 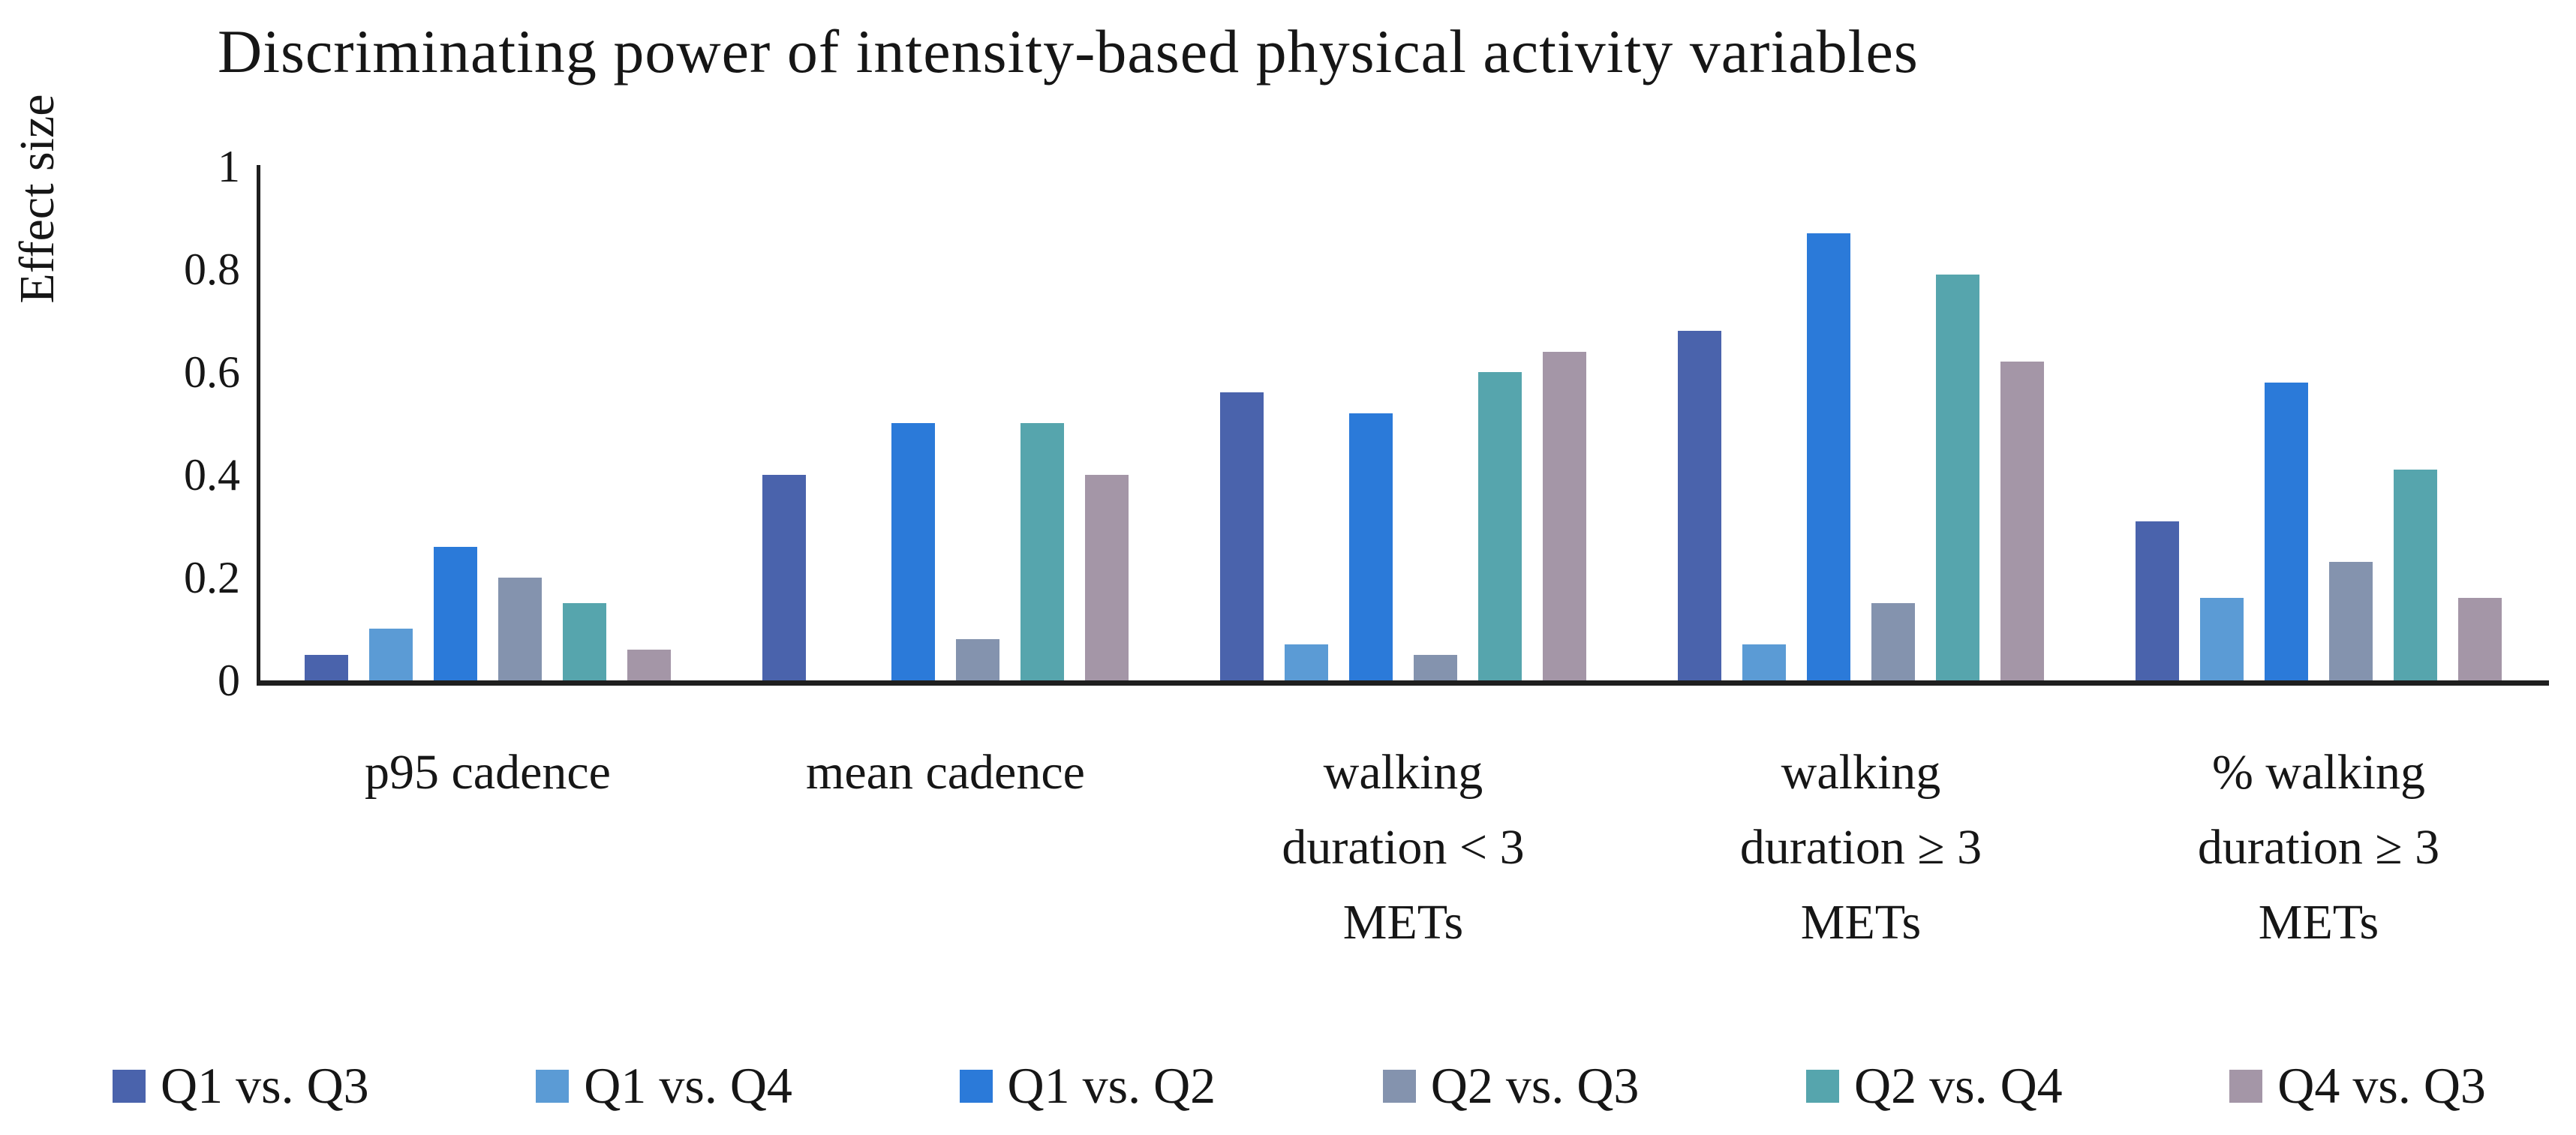 I want to click on legend-item: Q1 vs. Q3, so click(x=241, y=1085).